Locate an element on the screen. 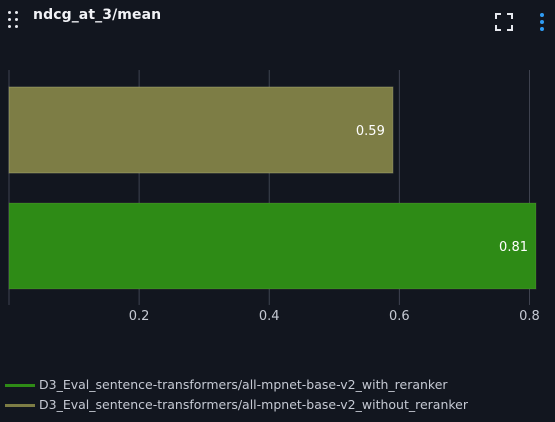 The height and width of the screenshot is (422, 555). bar-value-label: 0.81 is located at coordinates (513, 247).